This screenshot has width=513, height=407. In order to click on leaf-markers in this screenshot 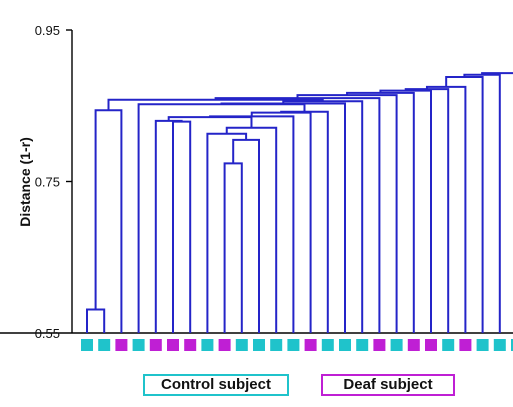, I will do `click(297, 345)`.